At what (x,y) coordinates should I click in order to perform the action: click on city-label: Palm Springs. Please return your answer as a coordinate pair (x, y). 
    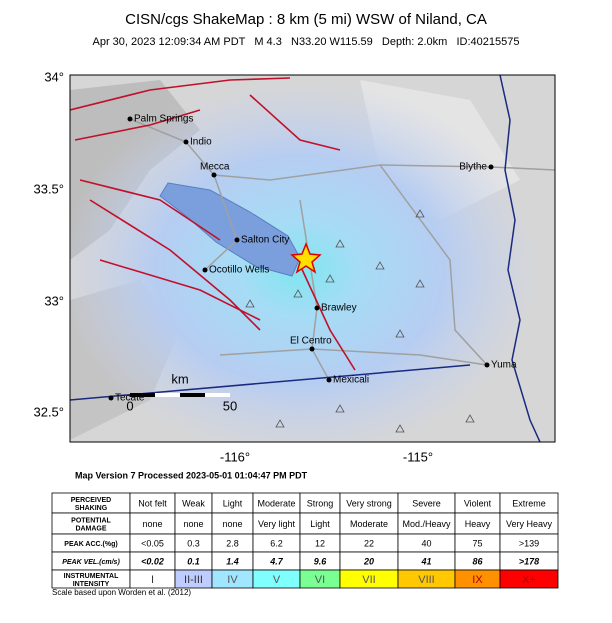
    Looking at the image, I should click on (163, 119).